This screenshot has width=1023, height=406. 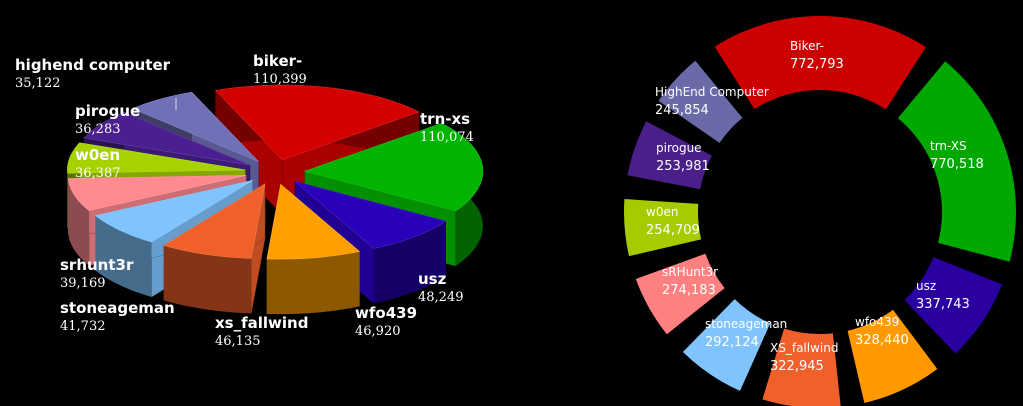 I want to click on pie3d-value-label: 48,249, so click(x=441, y=297).